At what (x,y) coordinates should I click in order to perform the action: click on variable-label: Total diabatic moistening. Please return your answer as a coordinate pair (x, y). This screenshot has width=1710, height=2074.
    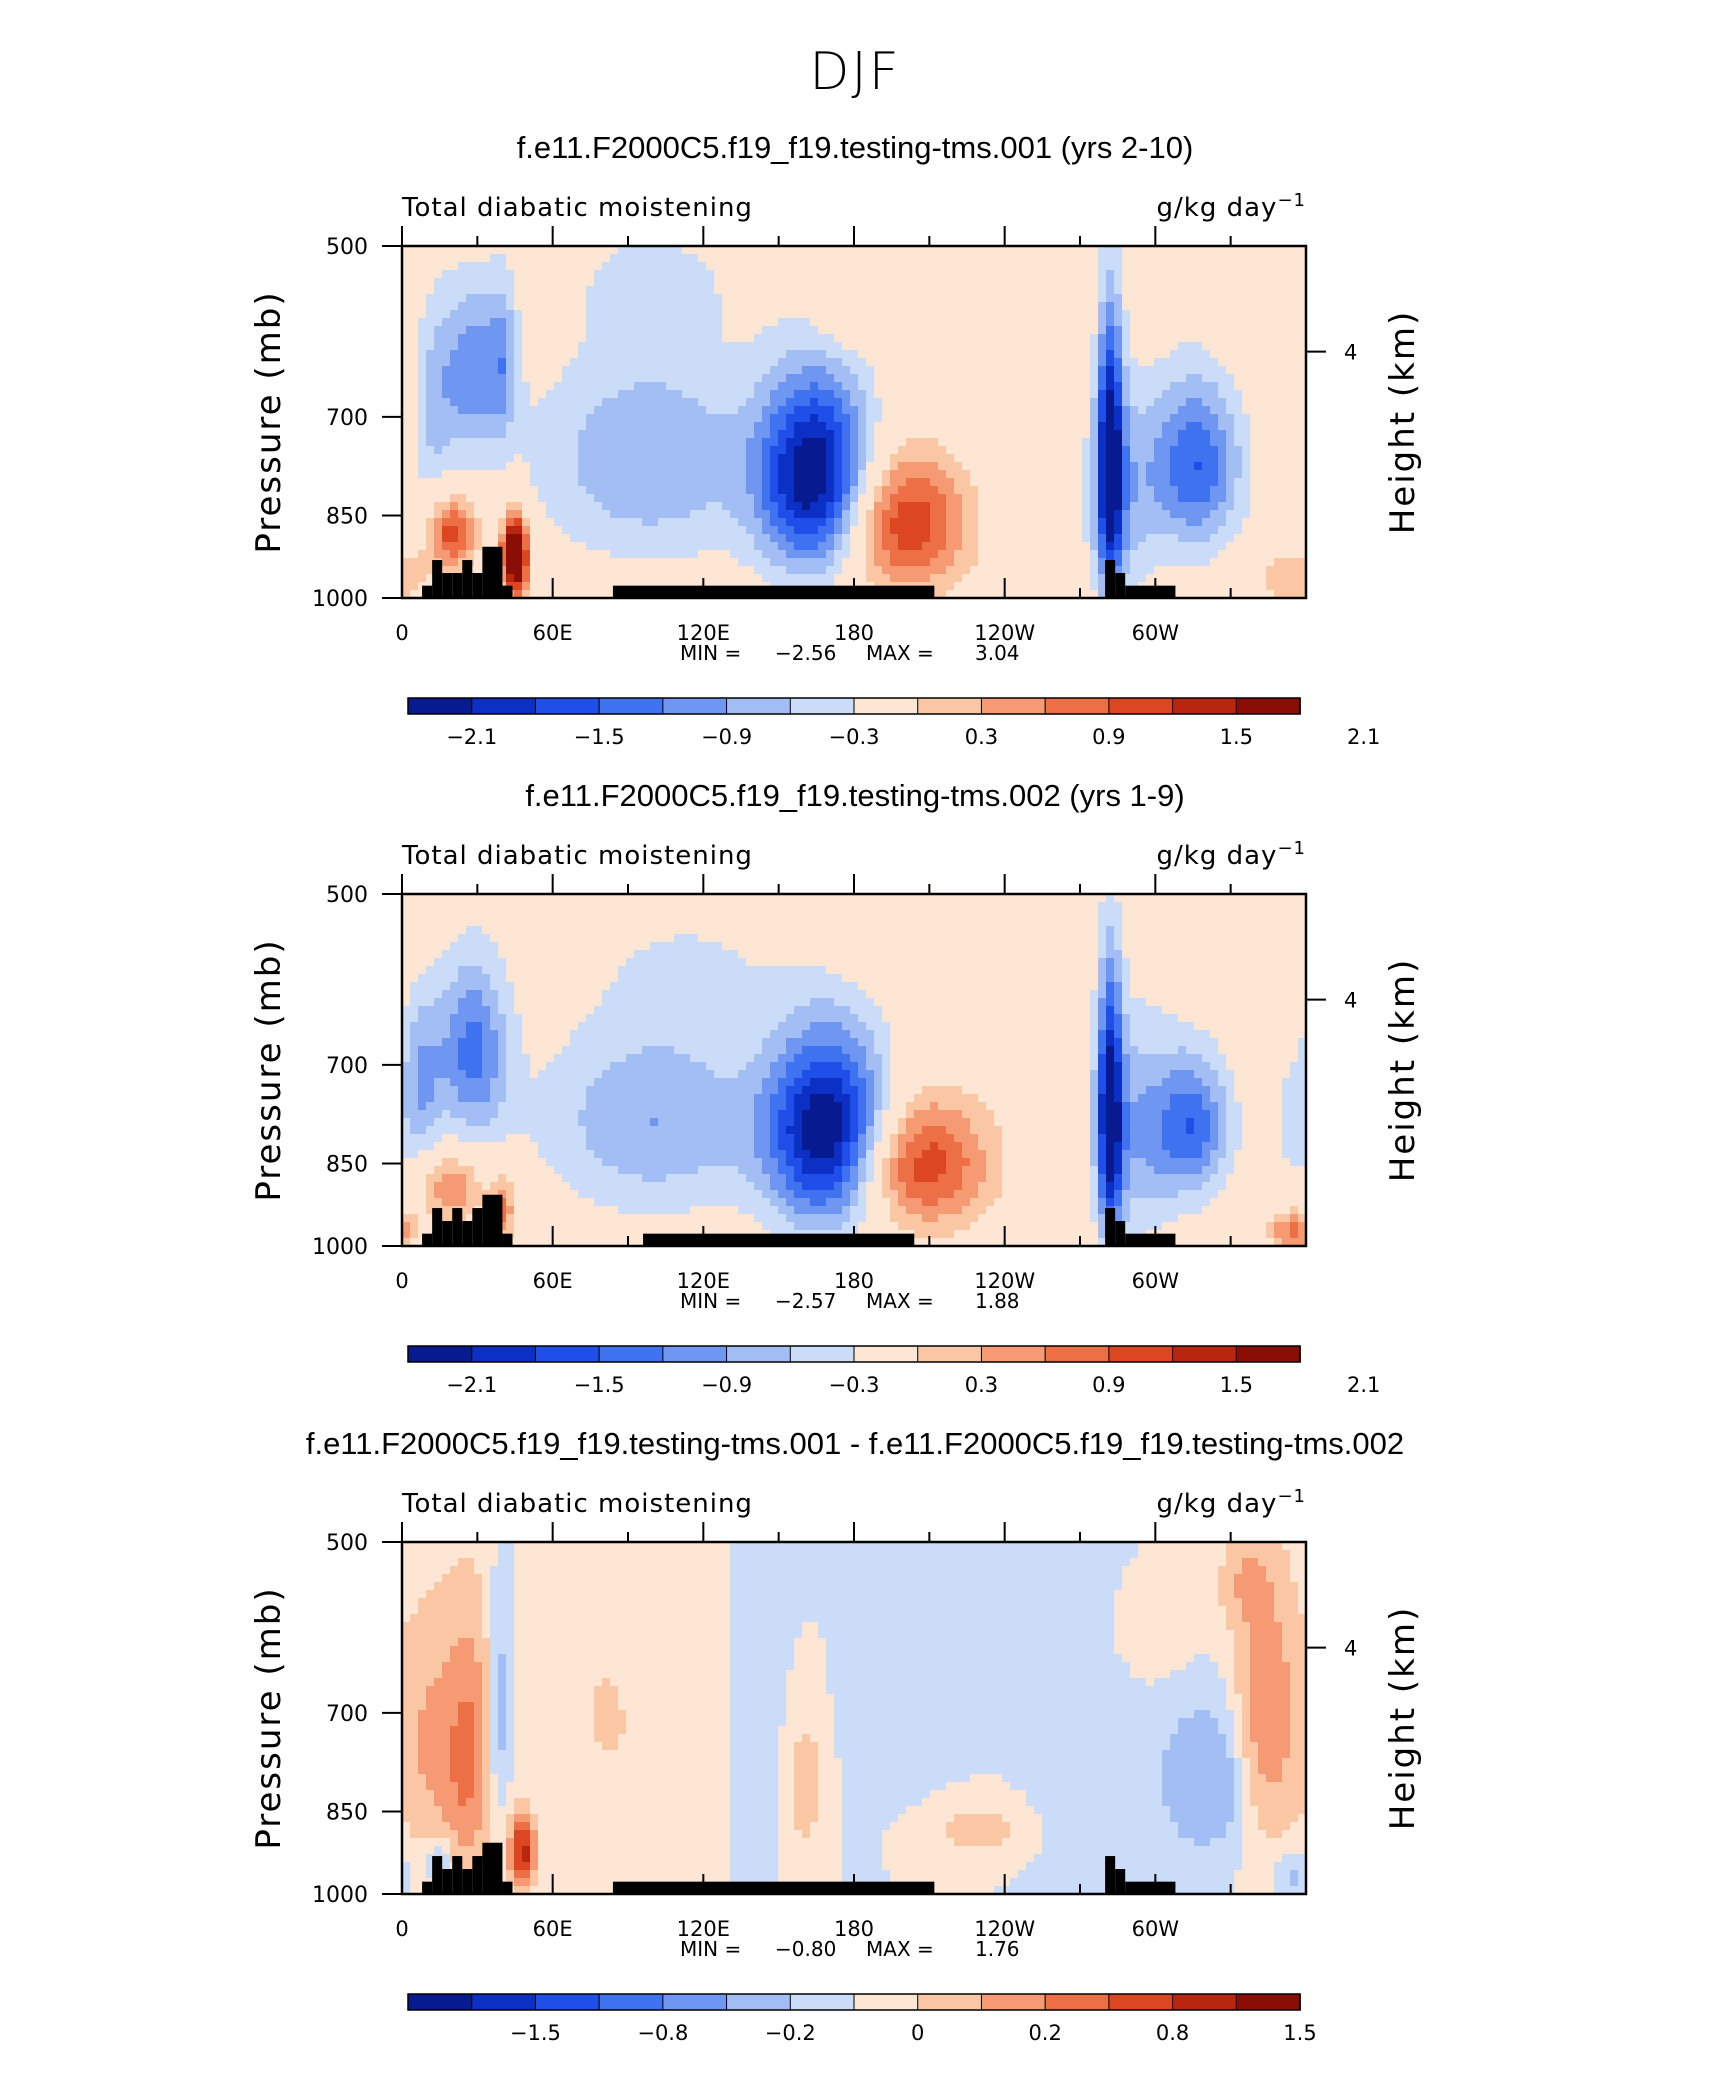
    Looking at the image, I should click on (577, 856).